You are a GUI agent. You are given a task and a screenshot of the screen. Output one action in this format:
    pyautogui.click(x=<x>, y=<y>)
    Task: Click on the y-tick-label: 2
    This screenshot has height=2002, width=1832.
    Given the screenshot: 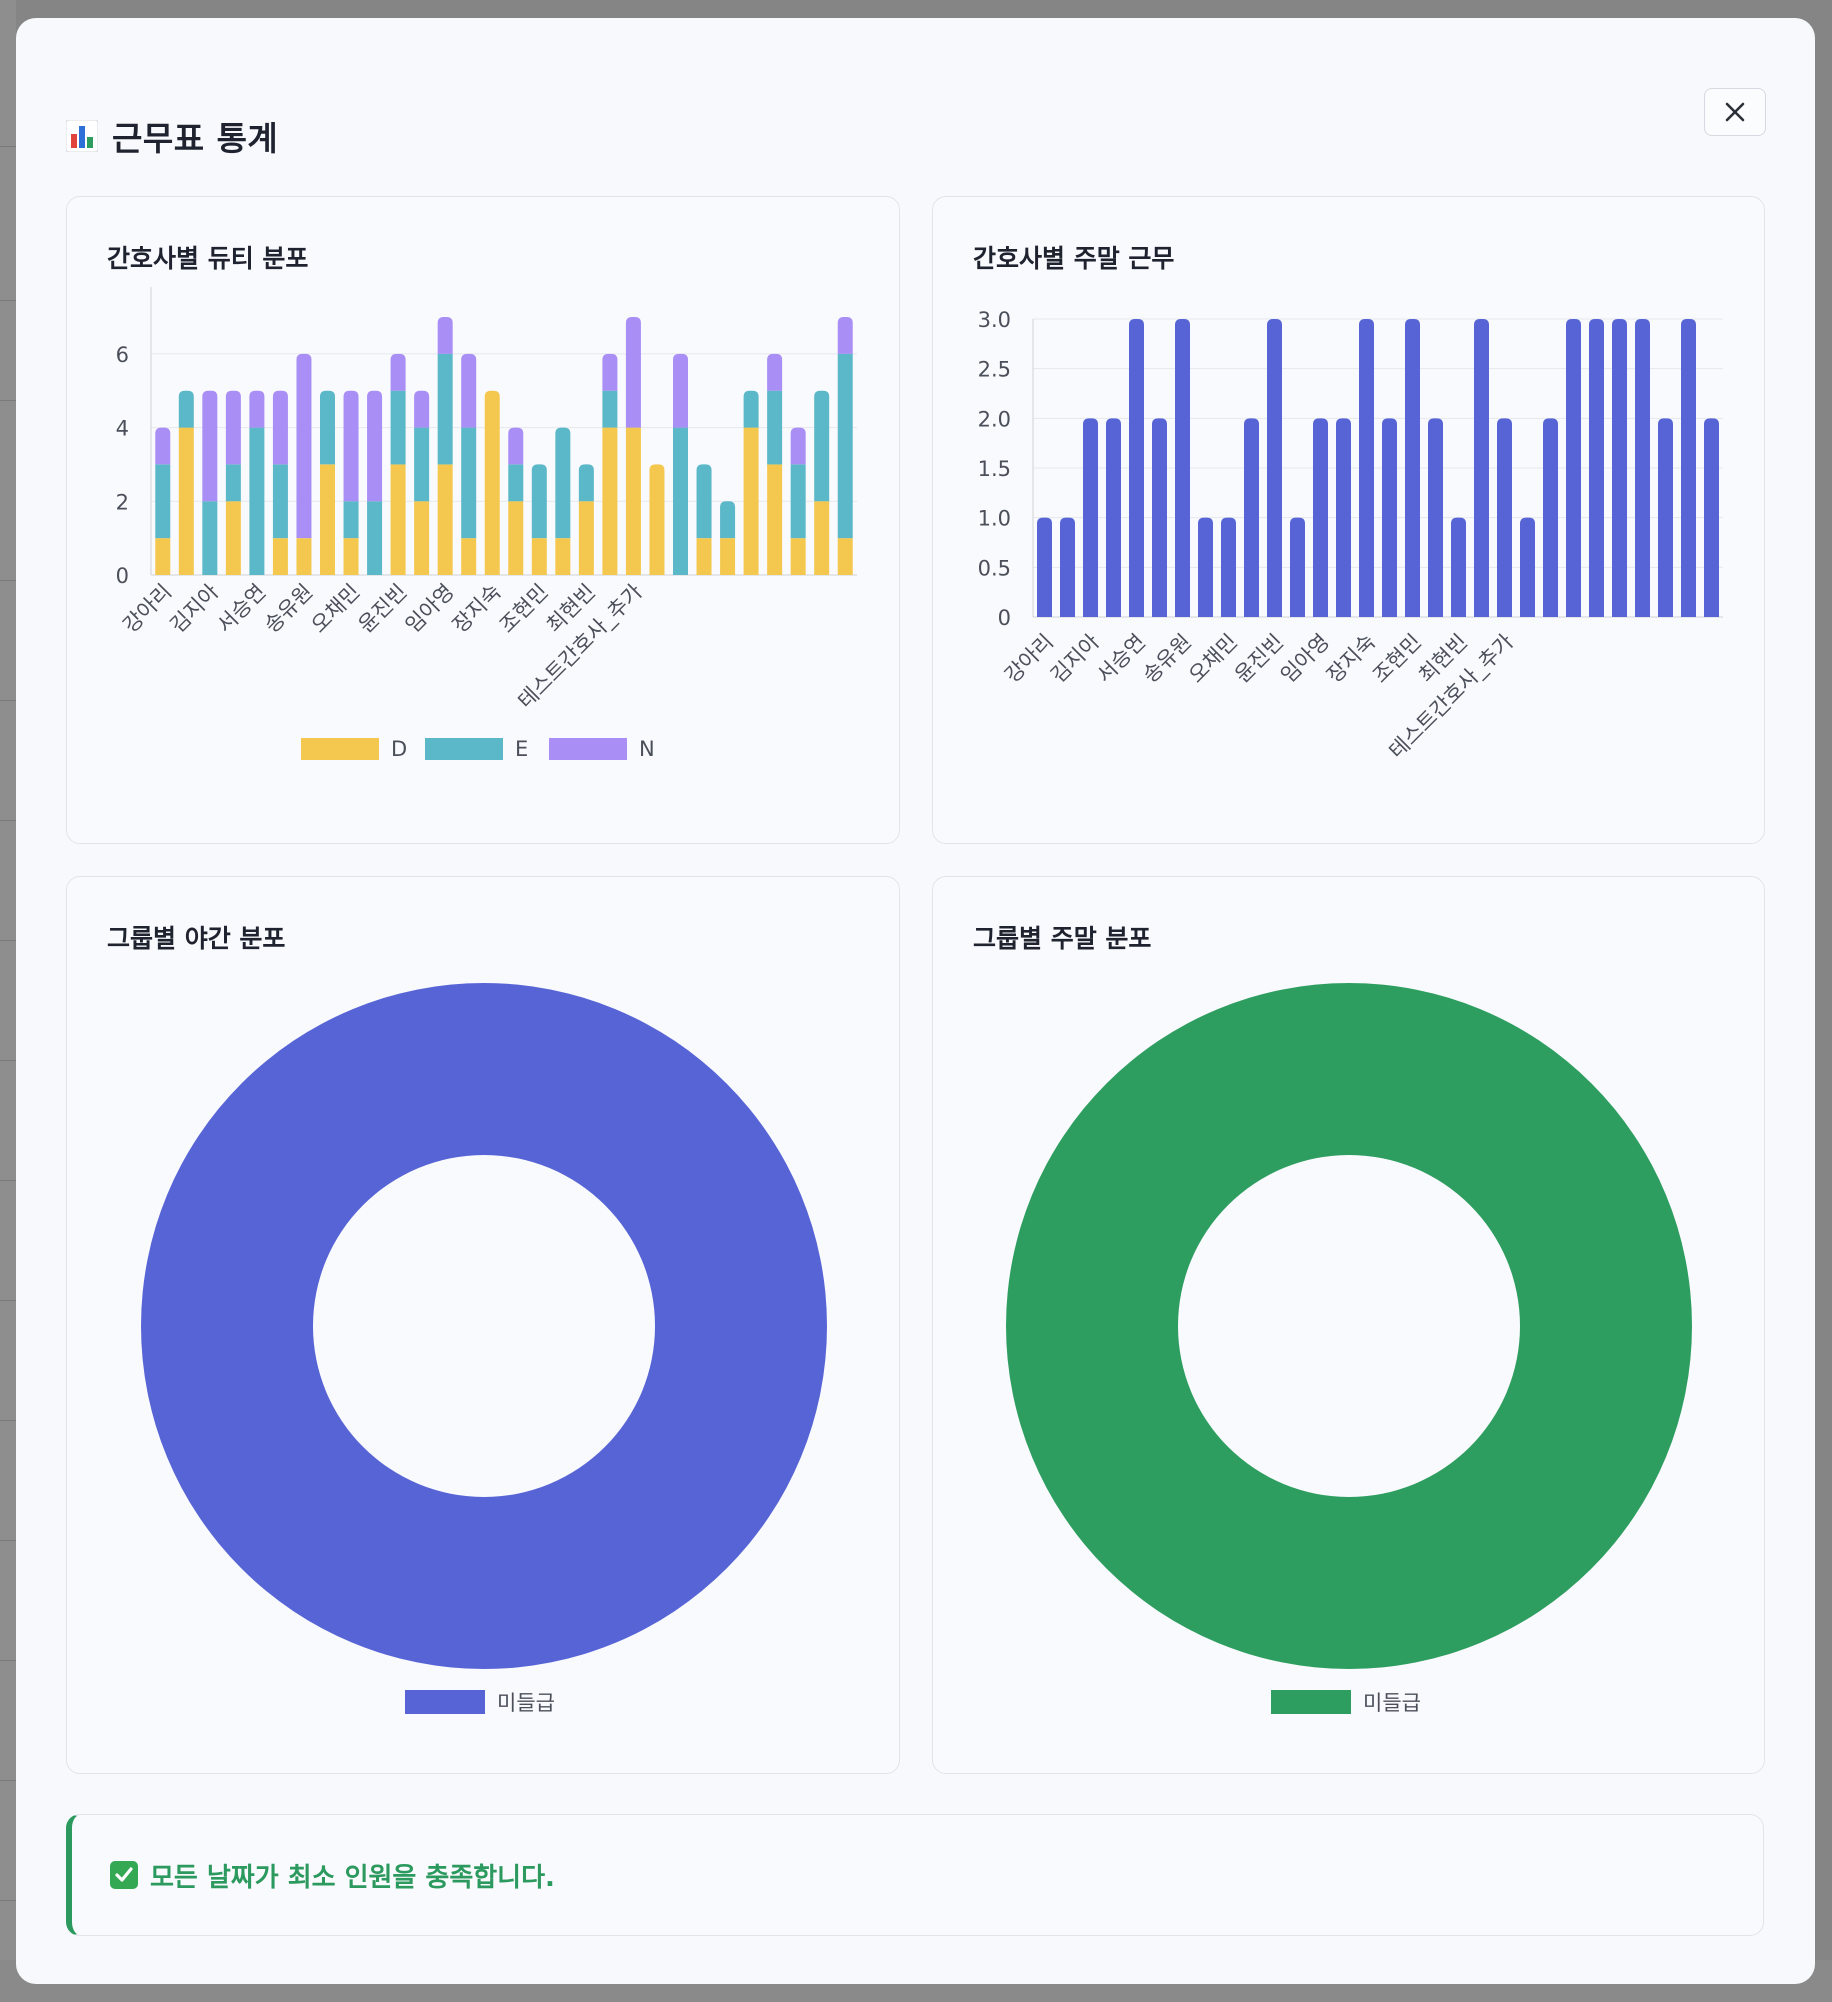 What is the action you would take?
    pyautogui.click(x=122, y=502)
    